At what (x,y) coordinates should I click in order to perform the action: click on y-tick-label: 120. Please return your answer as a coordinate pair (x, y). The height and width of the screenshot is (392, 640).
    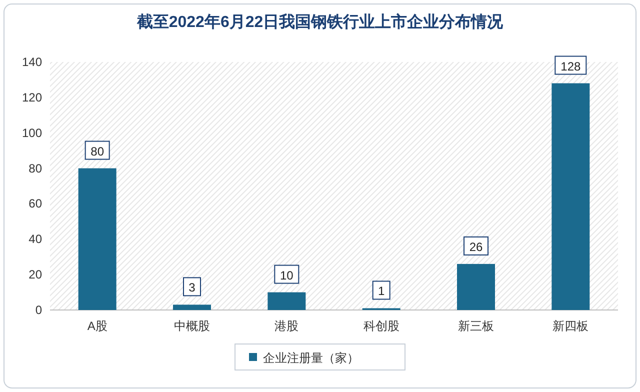
    Looking at the image, I should click on (32, 97).